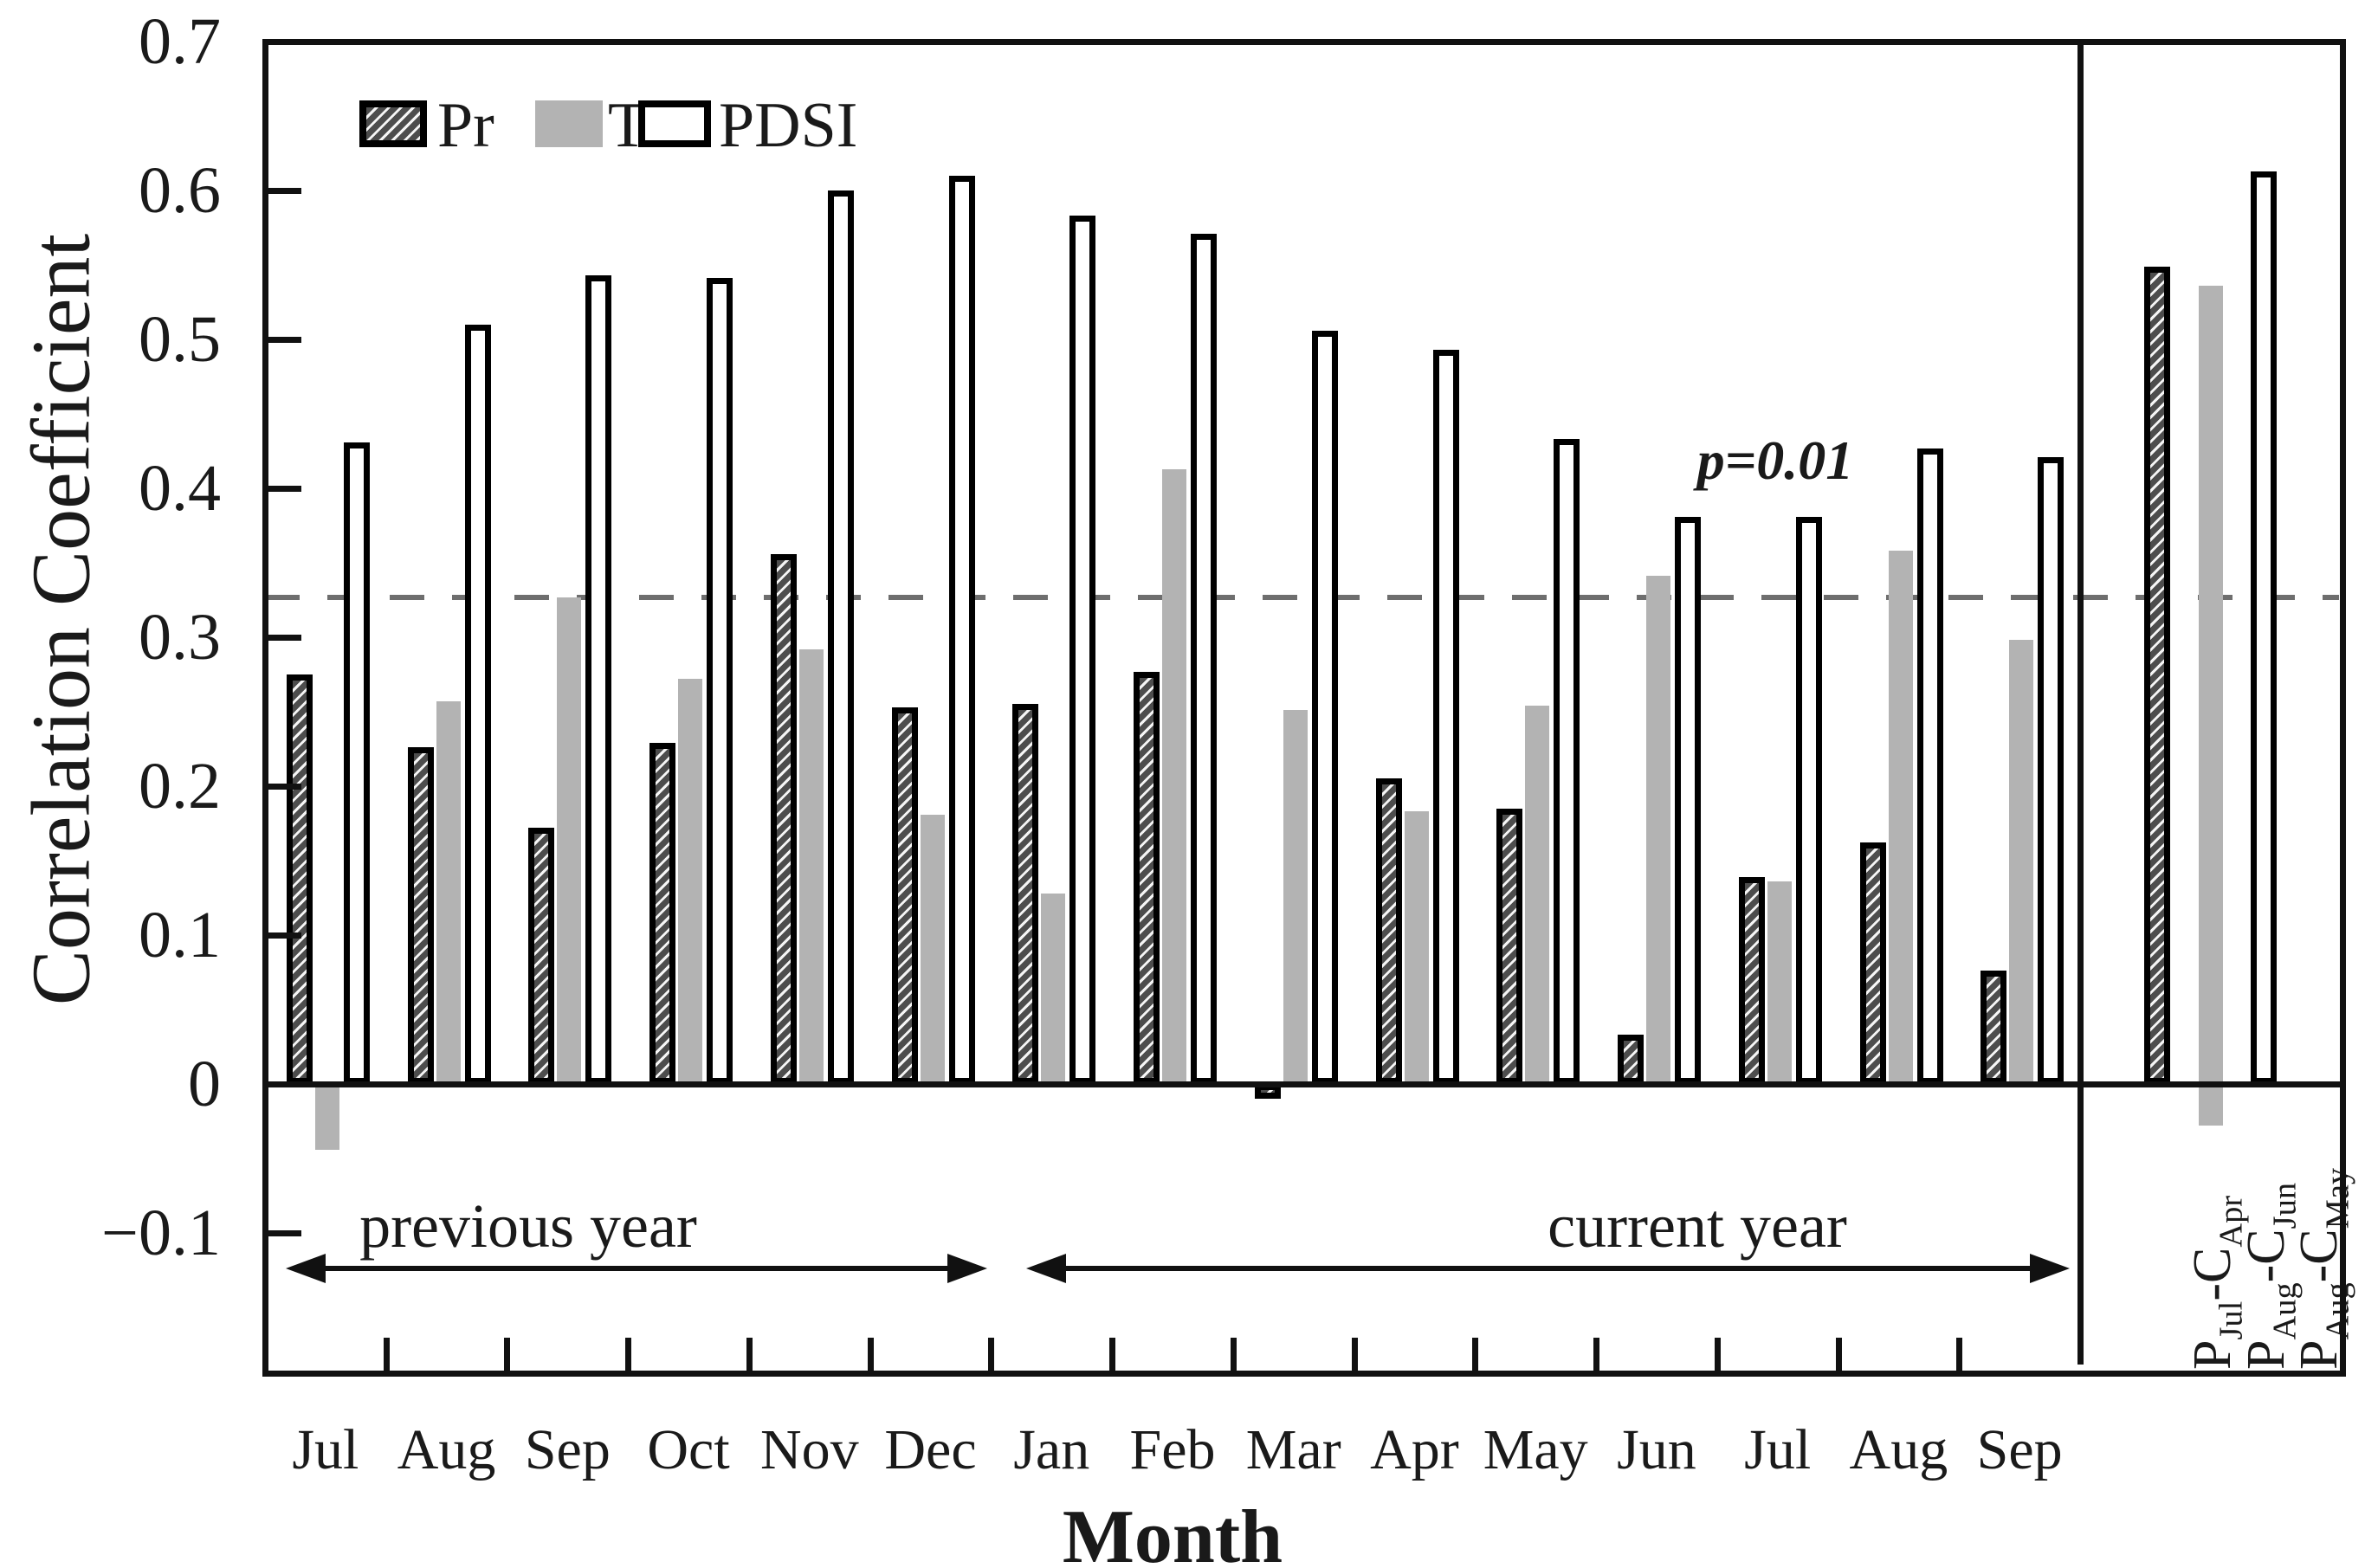 This screenshot has height=1568, width=2365. What do you see at coordinates (1416, 948) in the screenshot?
I see `bar-Apr-9-T` at bounding box center [1416, 948].